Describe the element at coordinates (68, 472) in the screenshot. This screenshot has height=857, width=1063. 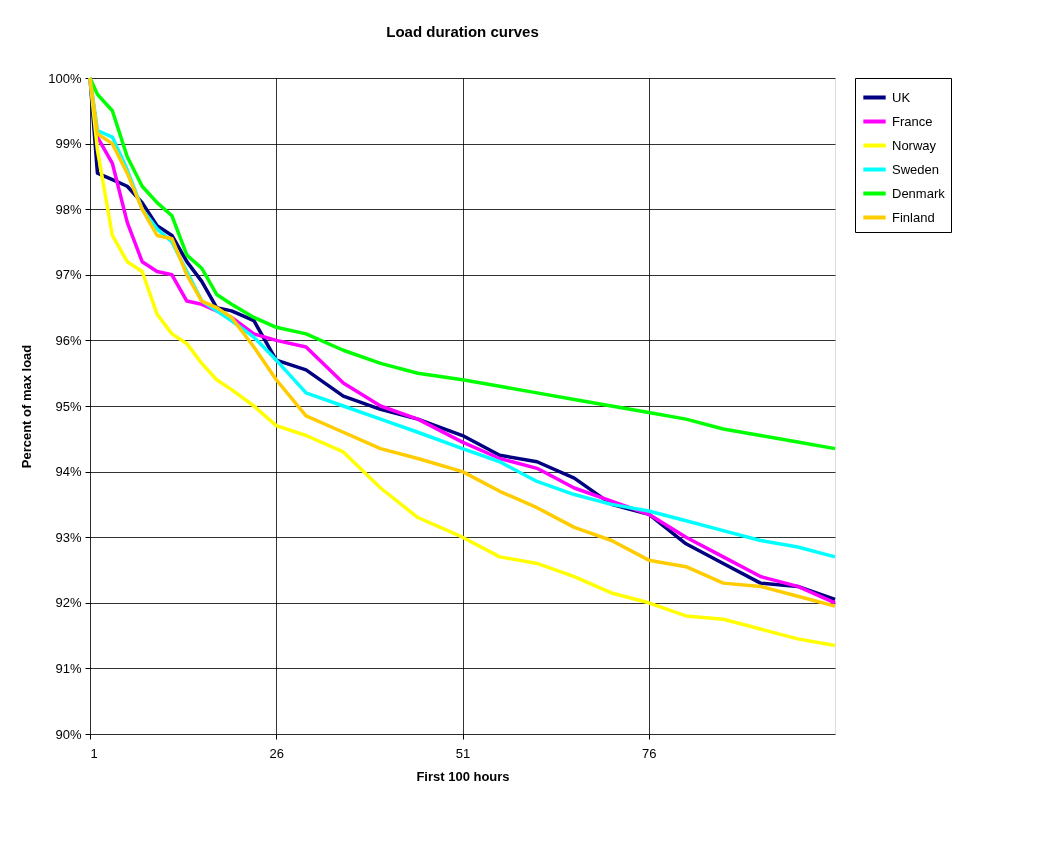
I see `y-tick-label: 94%` at that location.